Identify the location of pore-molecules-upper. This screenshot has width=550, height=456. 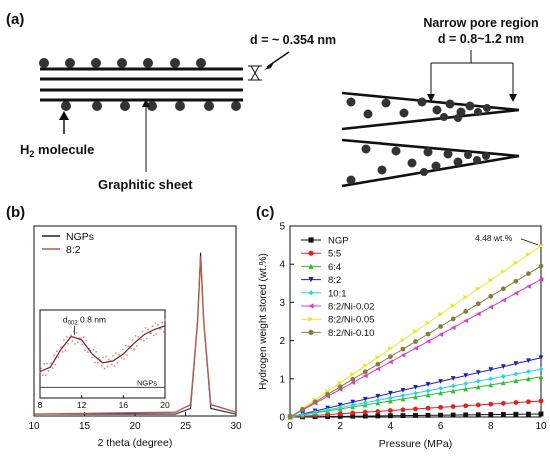
(418, 109).